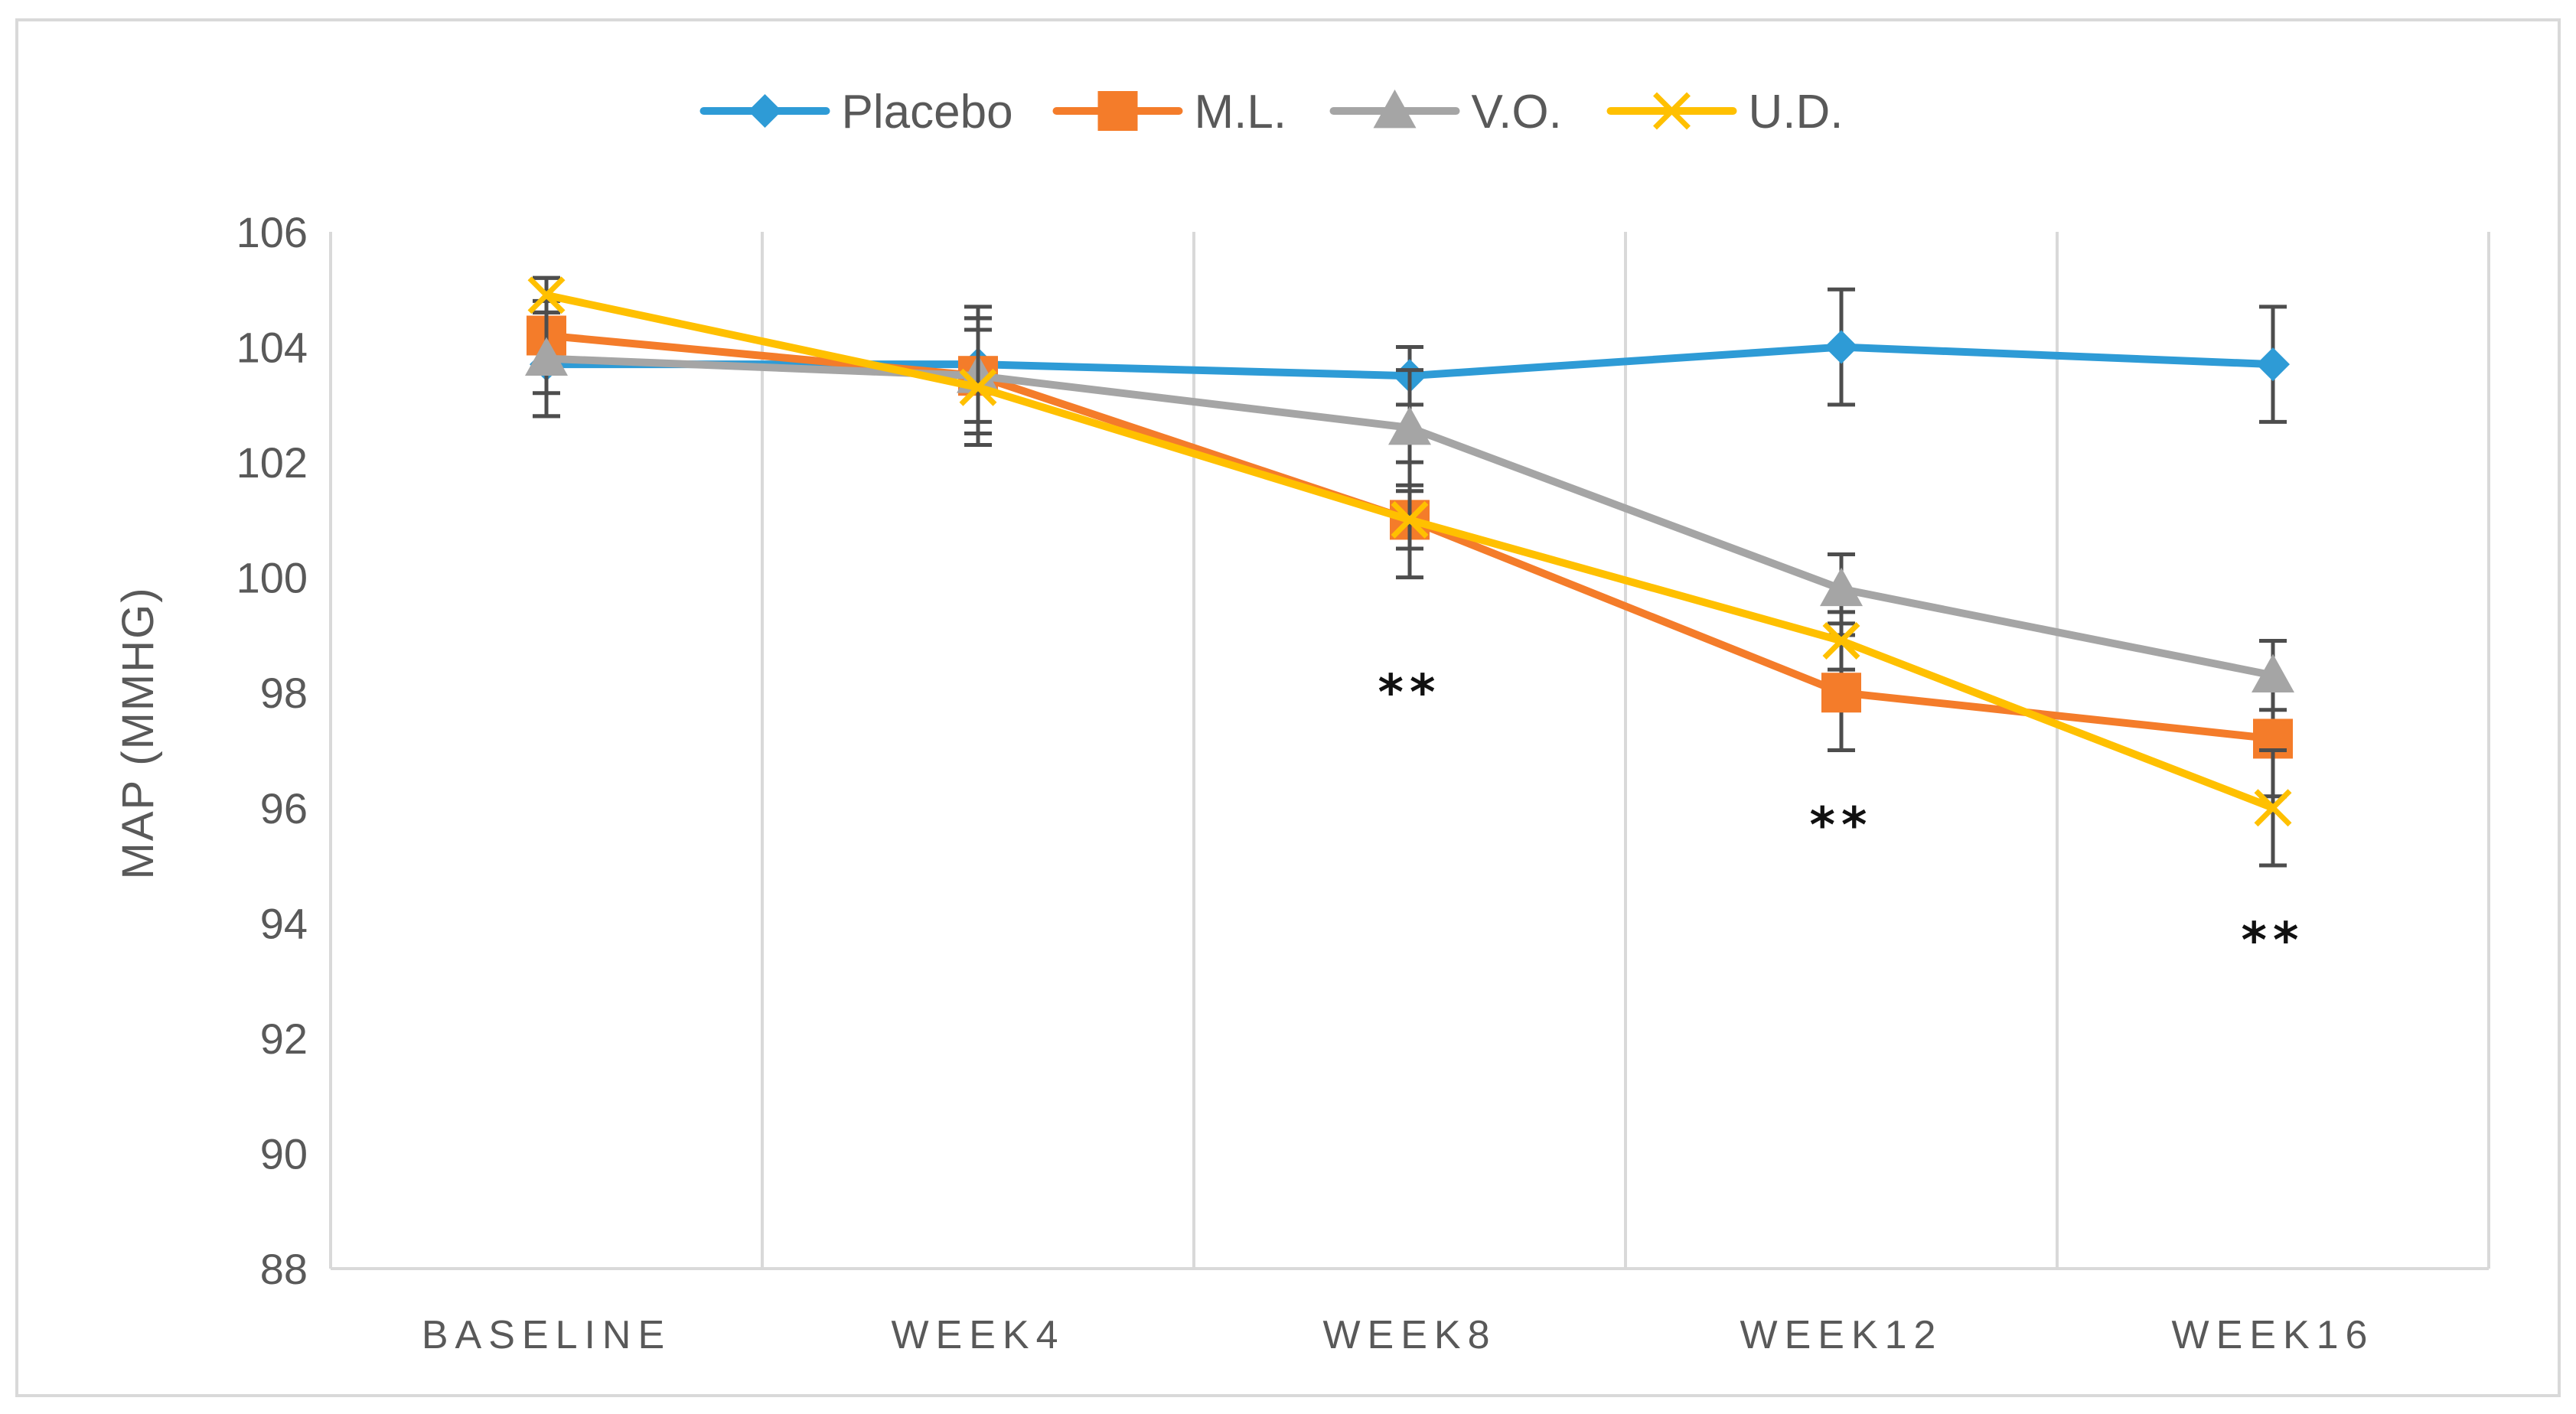  I want to click on legend-entry: Placebo, so click(856, 112).